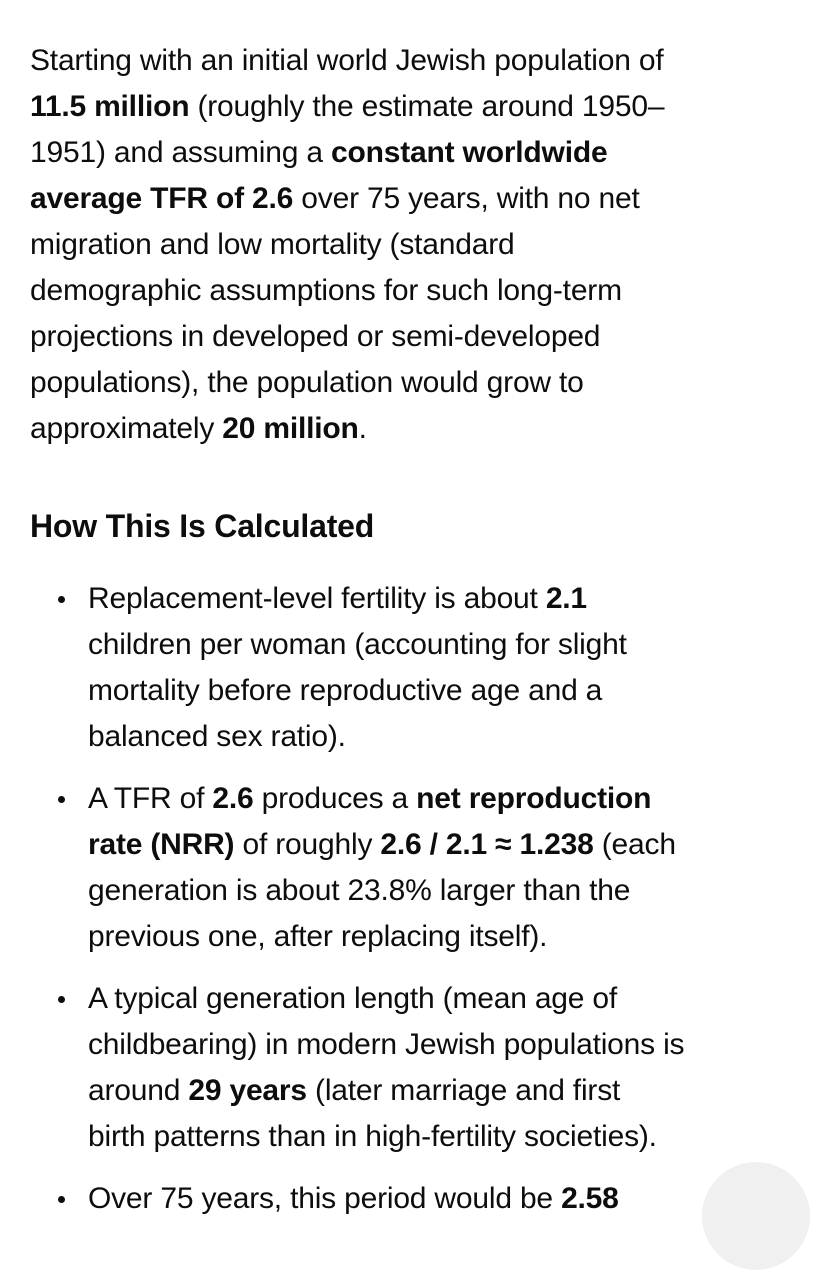 This screenshot has height=1270, width=827. Describe the element at coordinates (335, 798) in the screenshot. I see `text-run: produces a` at that location.